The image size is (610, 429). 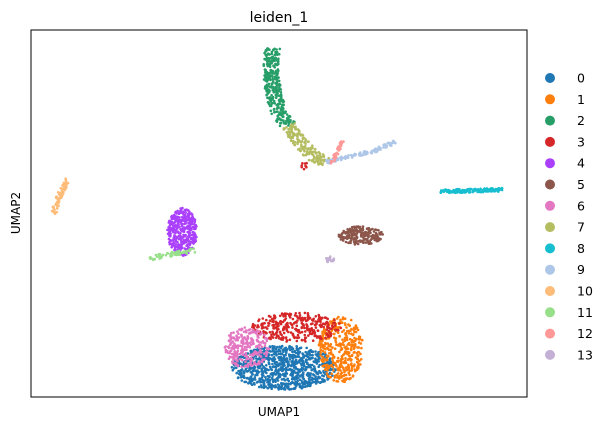 What do you see at coordinates (279, 412) in the screenshot?
I see `x-axis-label: UMAP1` at bounding box center [279, 412].